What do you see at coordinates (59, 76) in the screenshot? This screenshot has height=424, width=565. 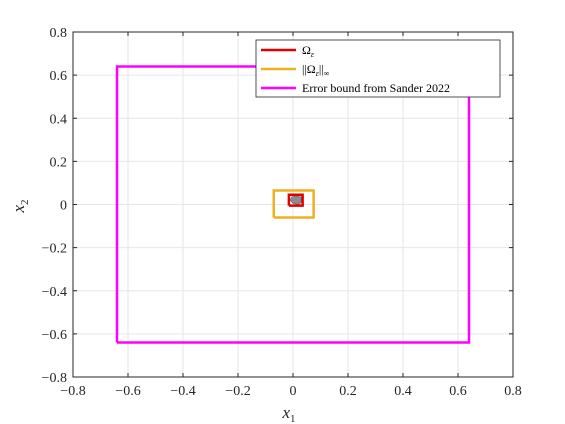 I see `y-tick-label: 0.6` at bounding box center [59, 76].